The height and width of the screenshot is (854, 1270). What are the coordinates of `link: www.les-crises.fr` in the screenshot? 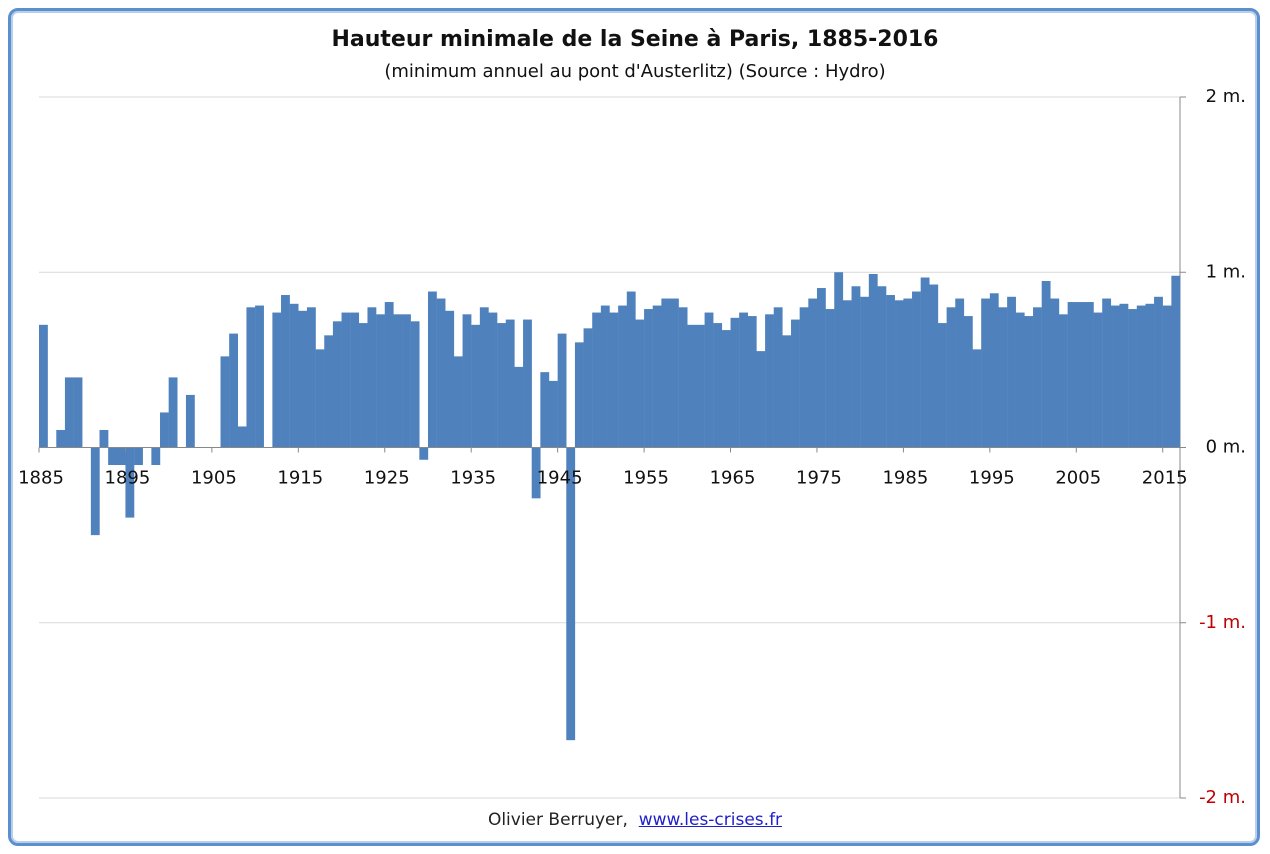 It's located at (710, 820).